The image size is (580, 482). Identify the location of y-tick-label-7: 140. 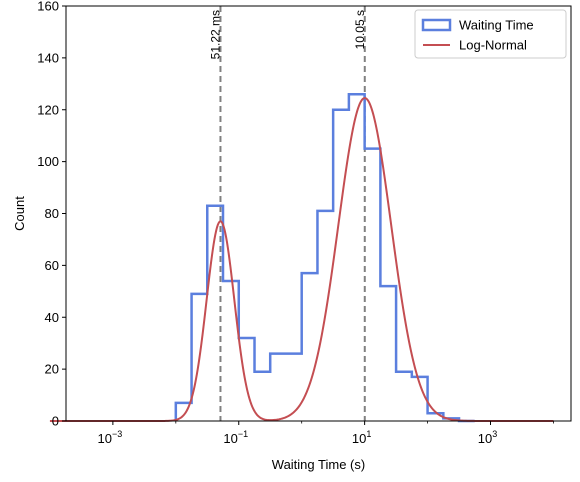
(48, 57).